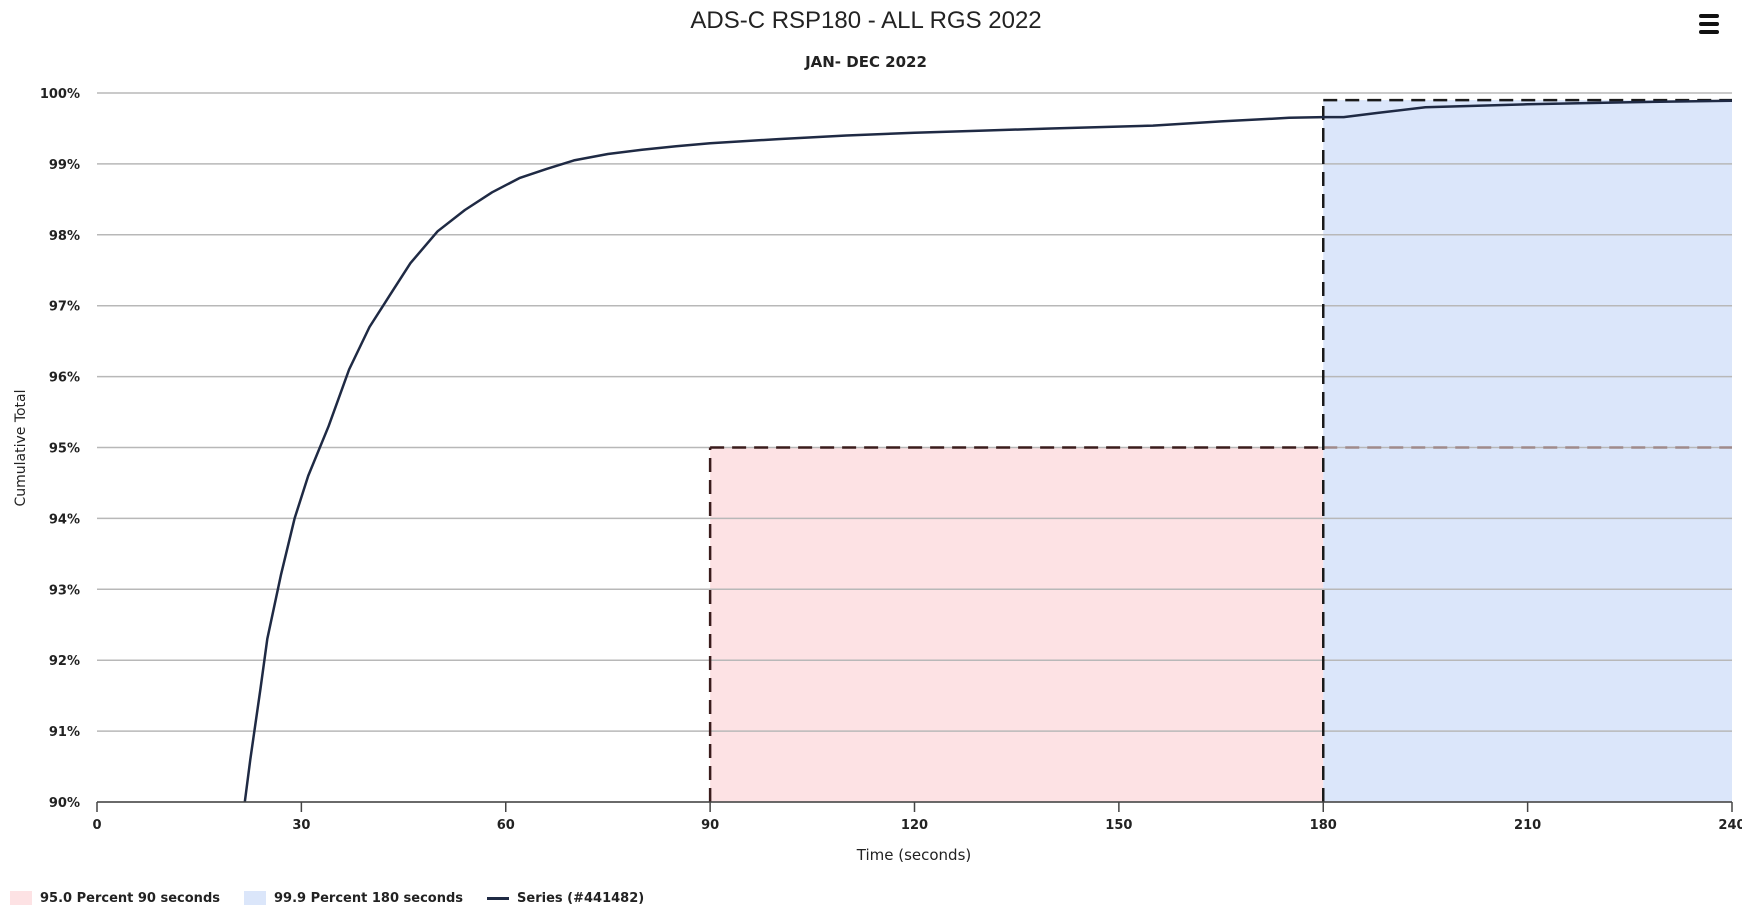  I want to click on x-tick-label: 120, so click(914, 825).